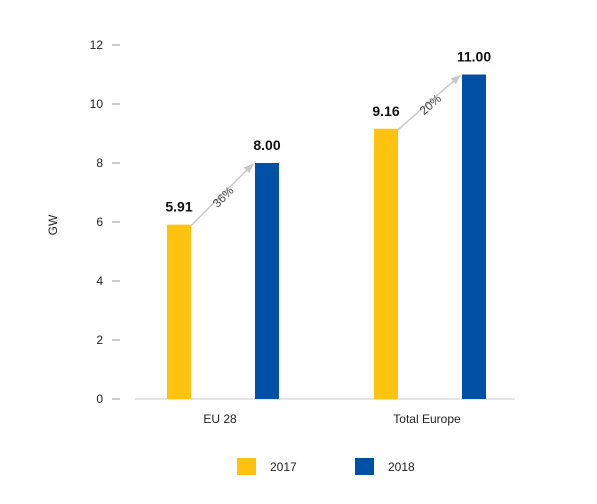 The width and height of the screenshot is (597, 504). What do you see at coordinates (99, 399) in the screenshot?
I see `y-tick-label: 0` at bounding box center [99, 399].